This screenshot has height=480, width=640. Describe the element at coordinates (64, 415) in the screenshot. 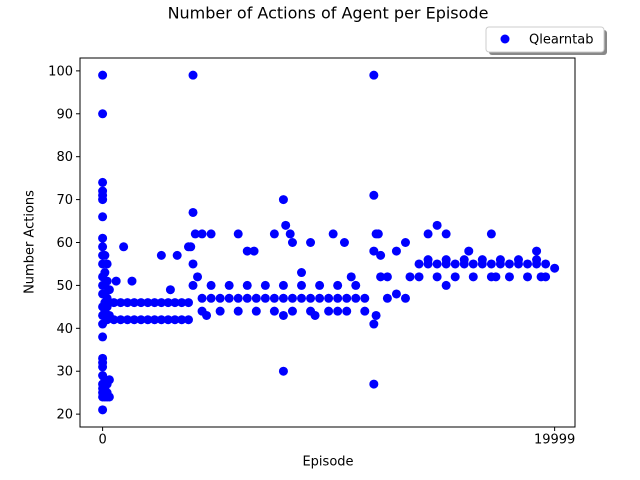

I see `y-tick-label: 20` at that location.